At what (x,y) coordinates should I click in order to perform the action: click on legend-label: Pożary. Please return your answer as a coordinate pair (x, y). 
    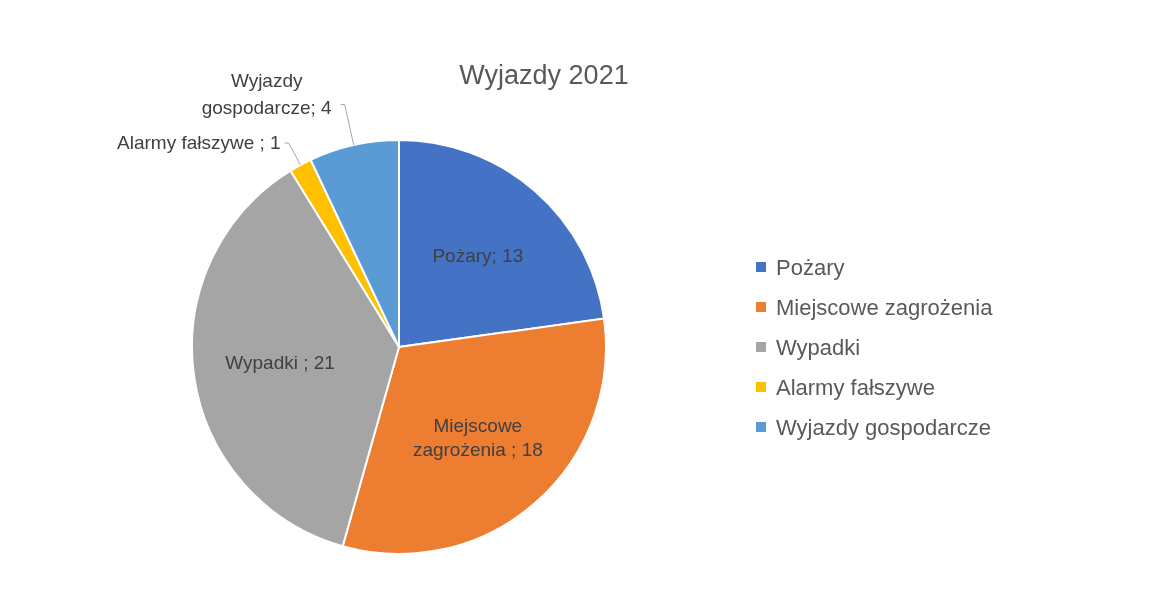
    Looking at the image, I should click on (810, 267).